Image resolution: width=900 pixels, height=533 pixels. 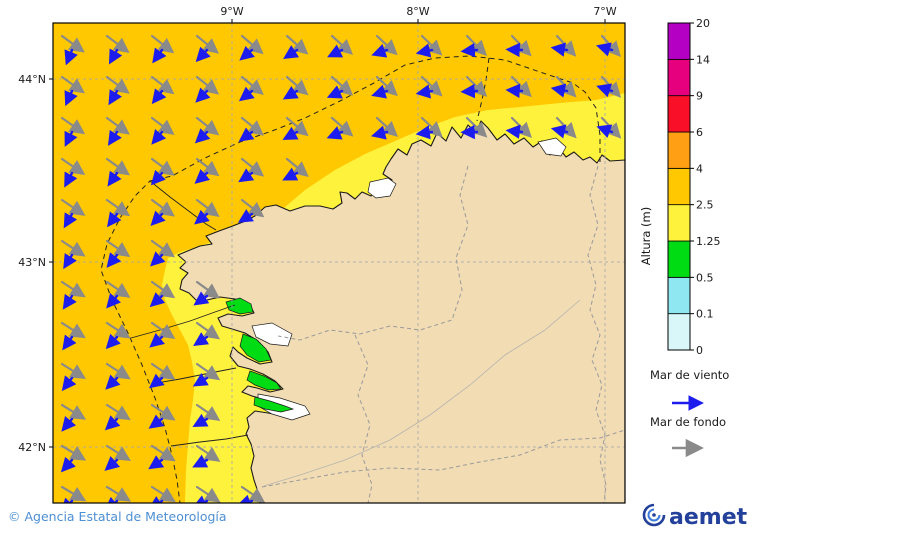 What do you see at coordinates (703, 23) in the screenshot?
I see `colorbar-tick-label: 20` at bounding box center [703, 23].